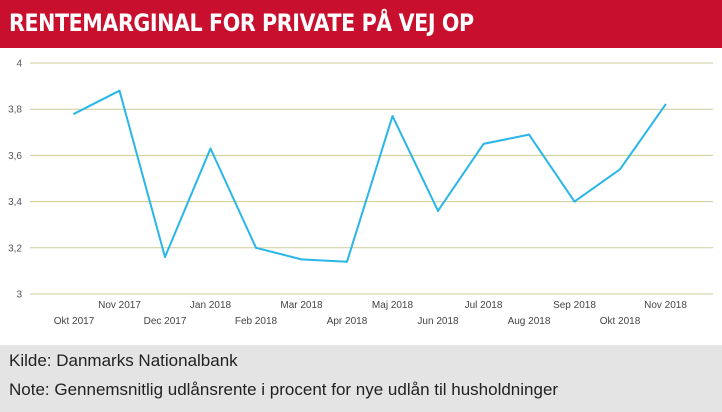  Describe the element at coordinates (19, 64) in the screenshot. I see `y-tick-label: 4` at that location.